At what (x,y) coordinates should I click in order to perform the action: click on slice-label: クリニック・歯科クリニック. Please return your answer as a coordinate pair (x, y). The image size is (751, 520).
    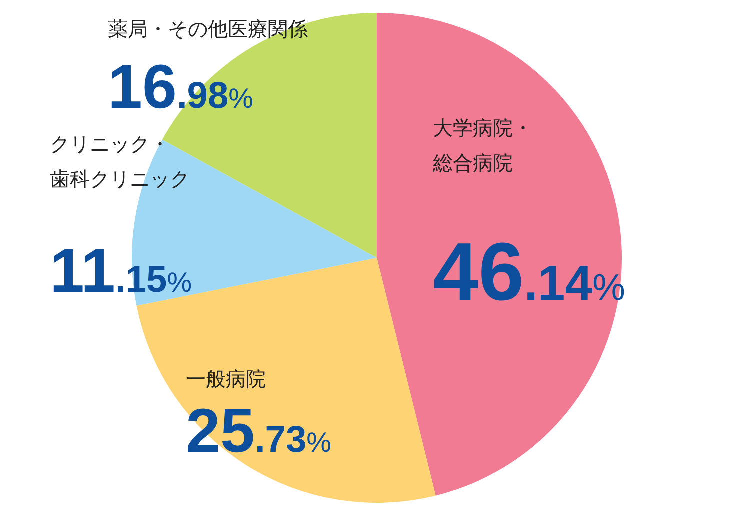
    Looking at the image, I should click on (120, 161).